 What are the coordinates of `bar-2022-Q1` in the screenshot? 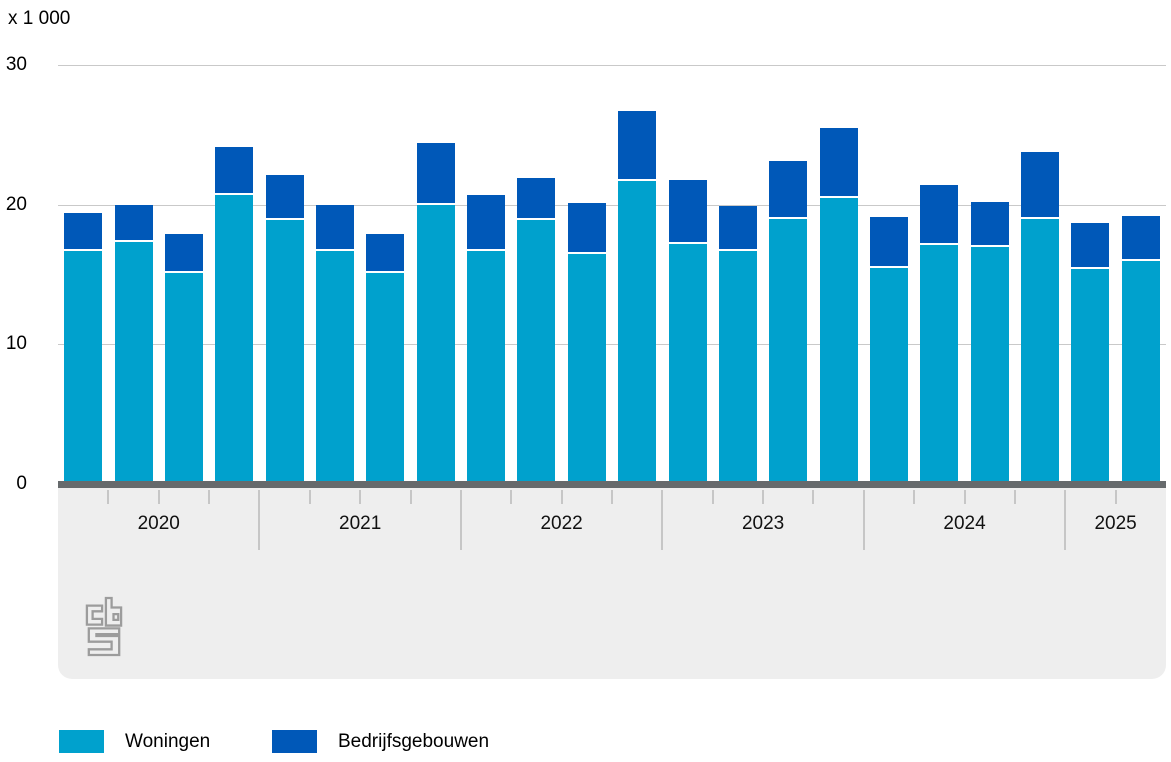 It's located at (486, 339).